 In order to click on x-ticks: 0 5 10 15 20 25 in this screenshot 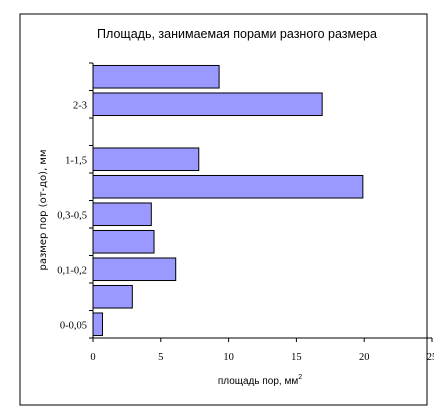, I will do `click(262, 350)`.